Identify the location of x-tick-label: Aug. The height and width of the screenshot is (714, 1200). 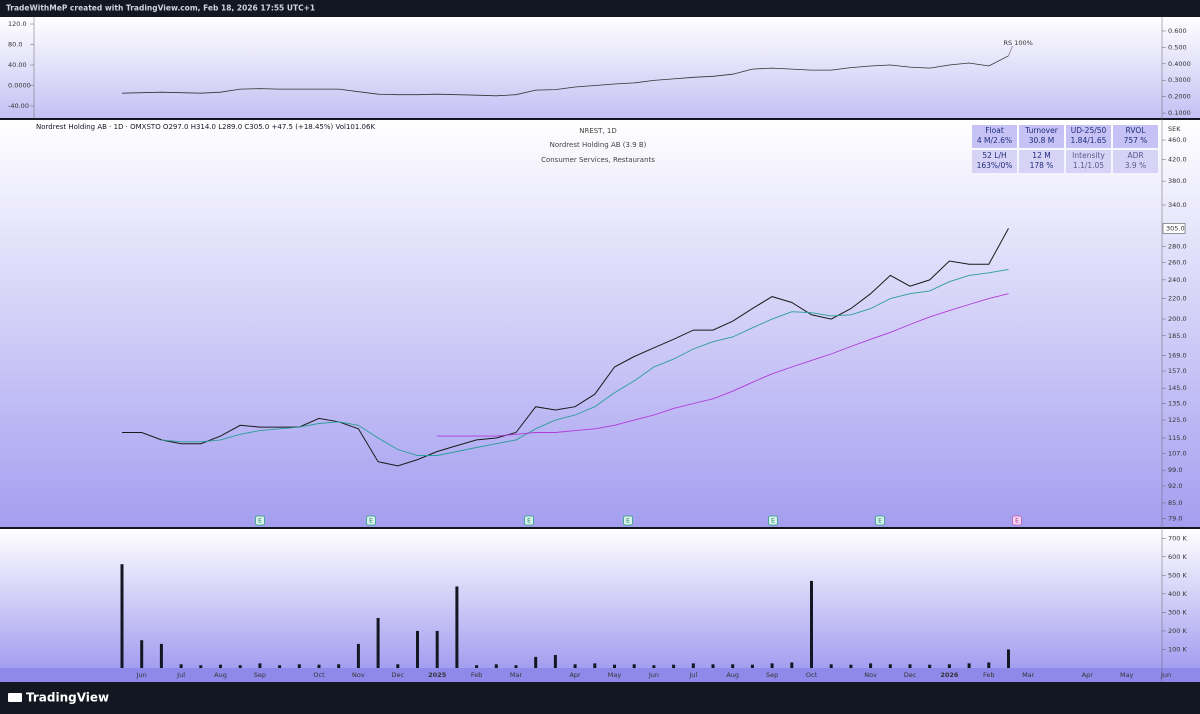
(220, 675).